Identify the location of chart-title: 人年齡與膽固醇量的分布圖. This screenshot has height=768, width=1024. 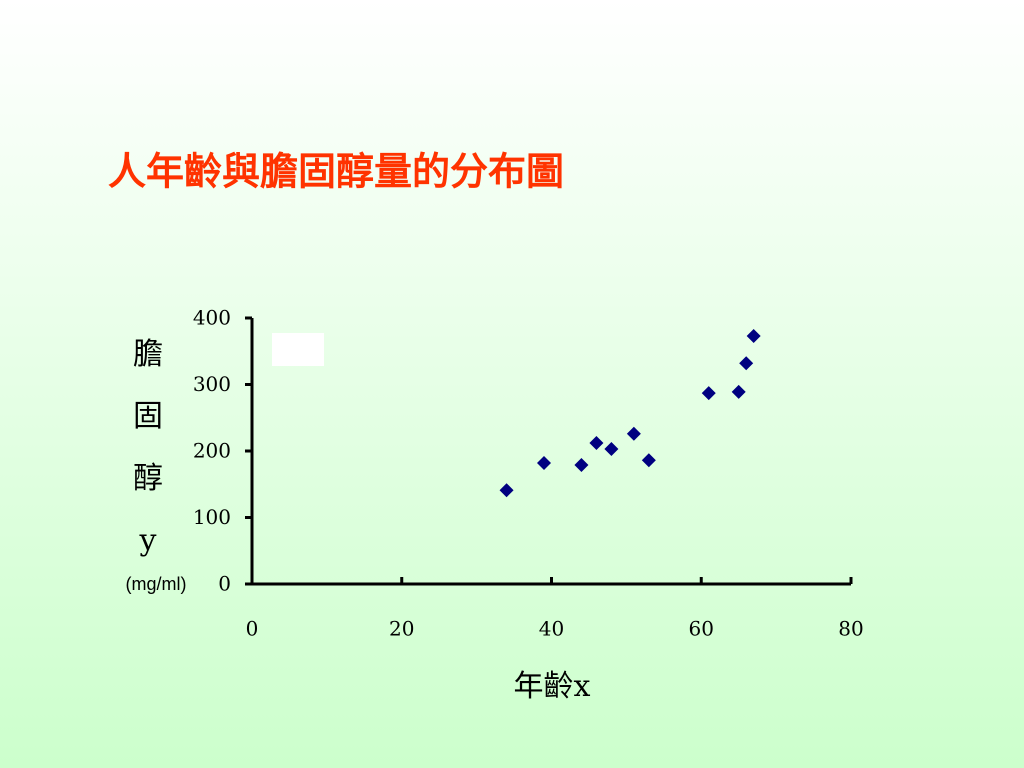
(336, 171).